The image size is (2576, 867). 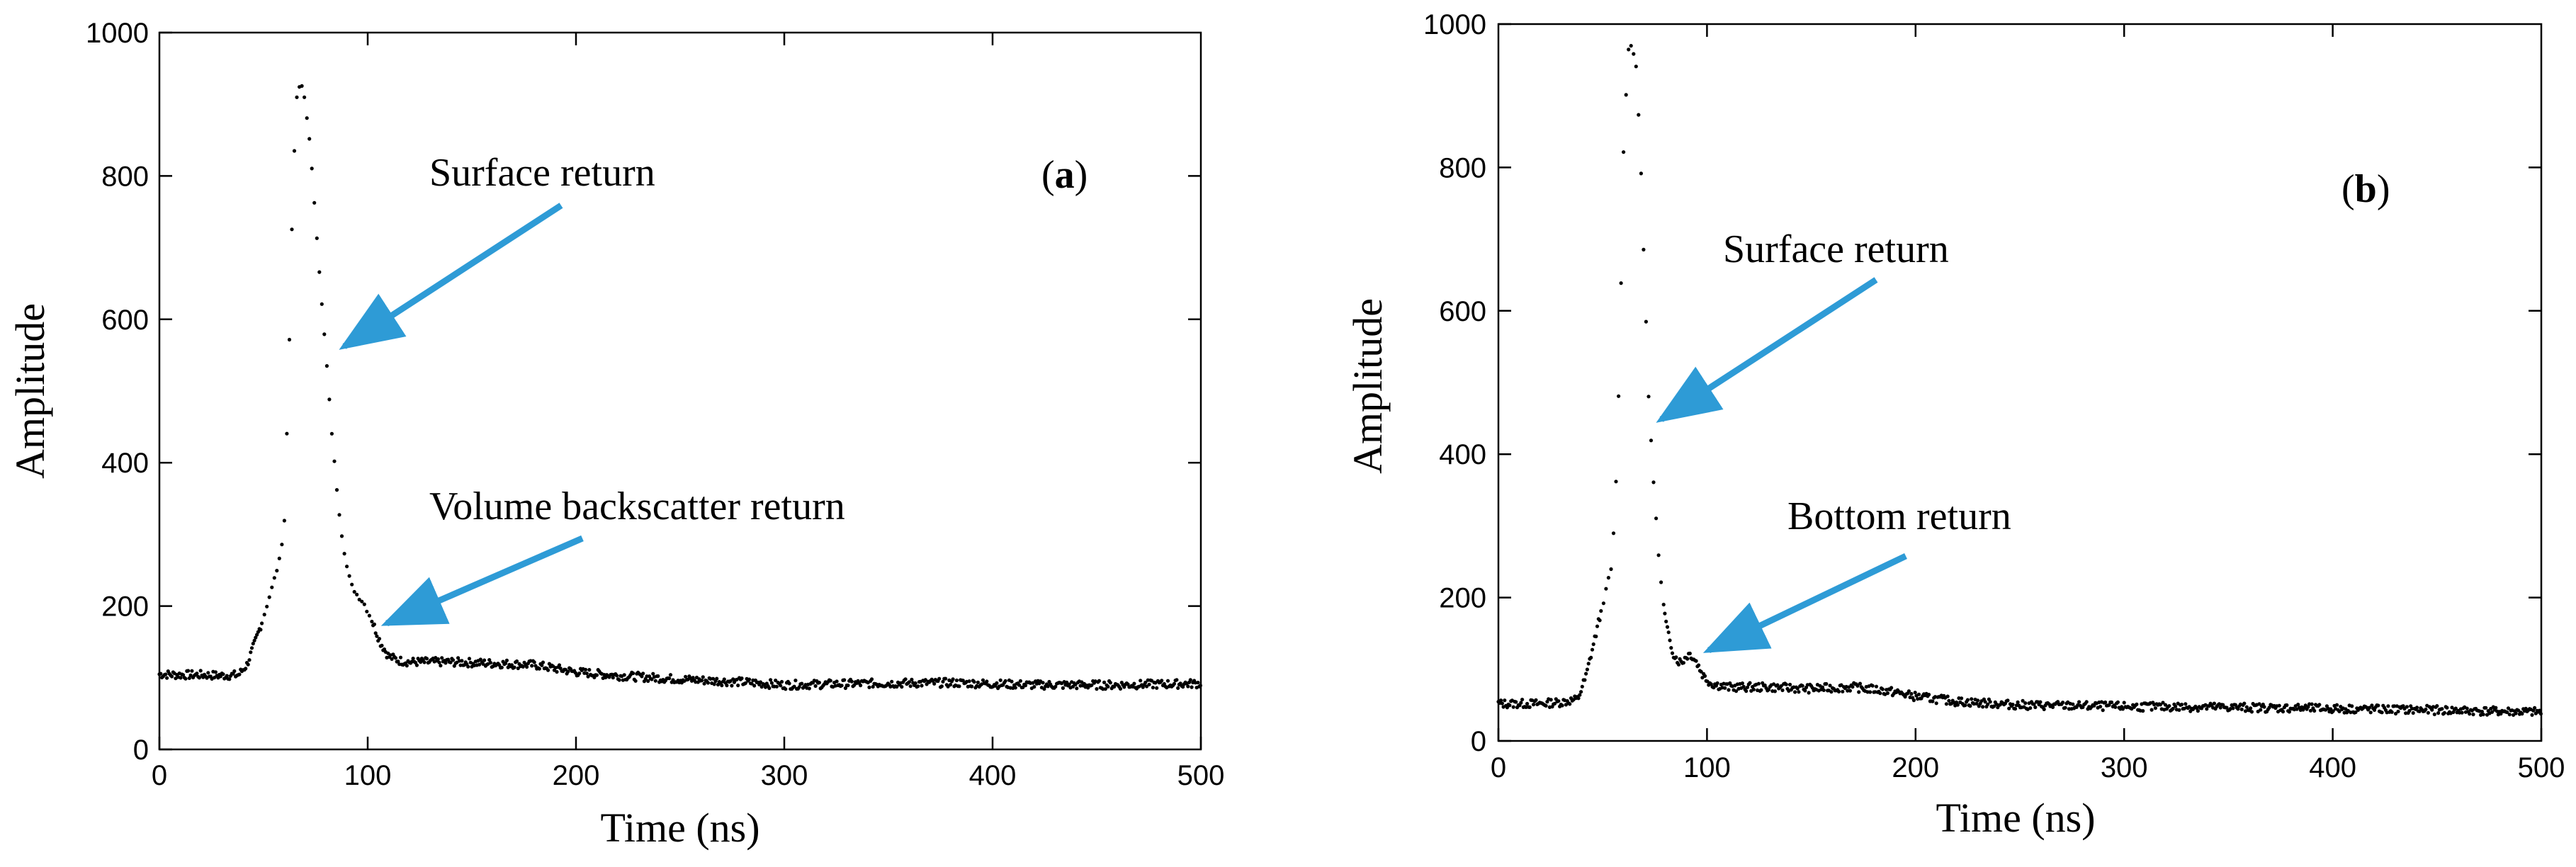 I want to click on annotation-arrow-b-bottom, so click(x=1804, y=603).